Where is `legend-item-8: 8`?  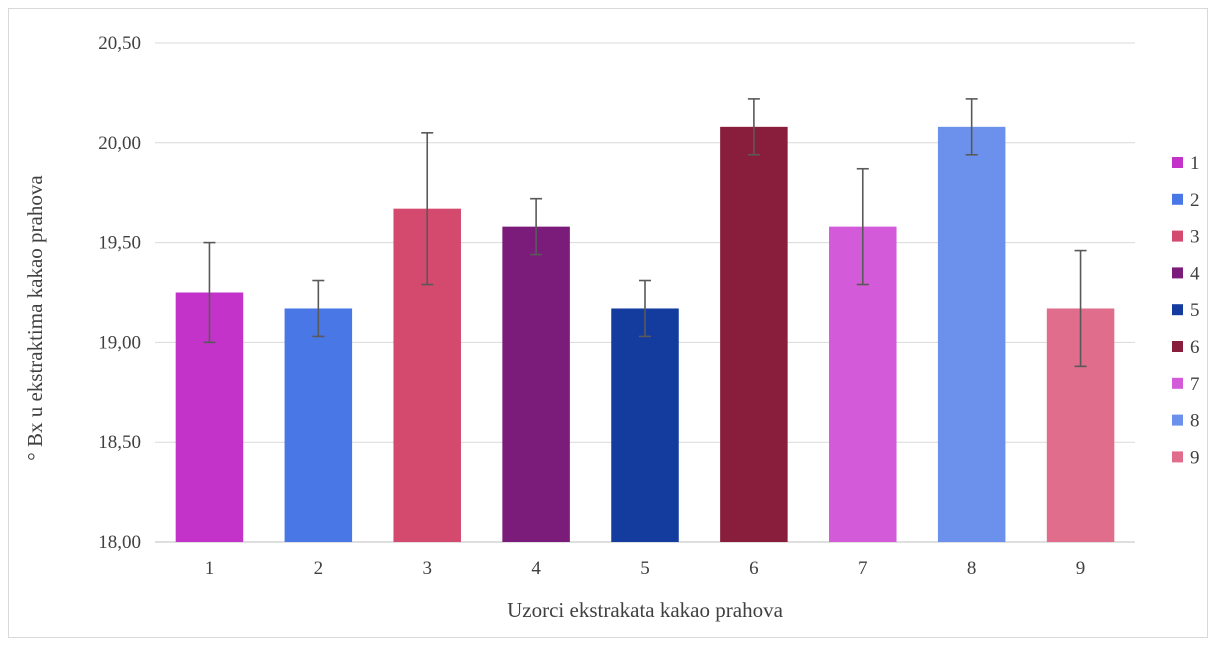 legend-item-8: 8 is located at coordinates (1186, 421).